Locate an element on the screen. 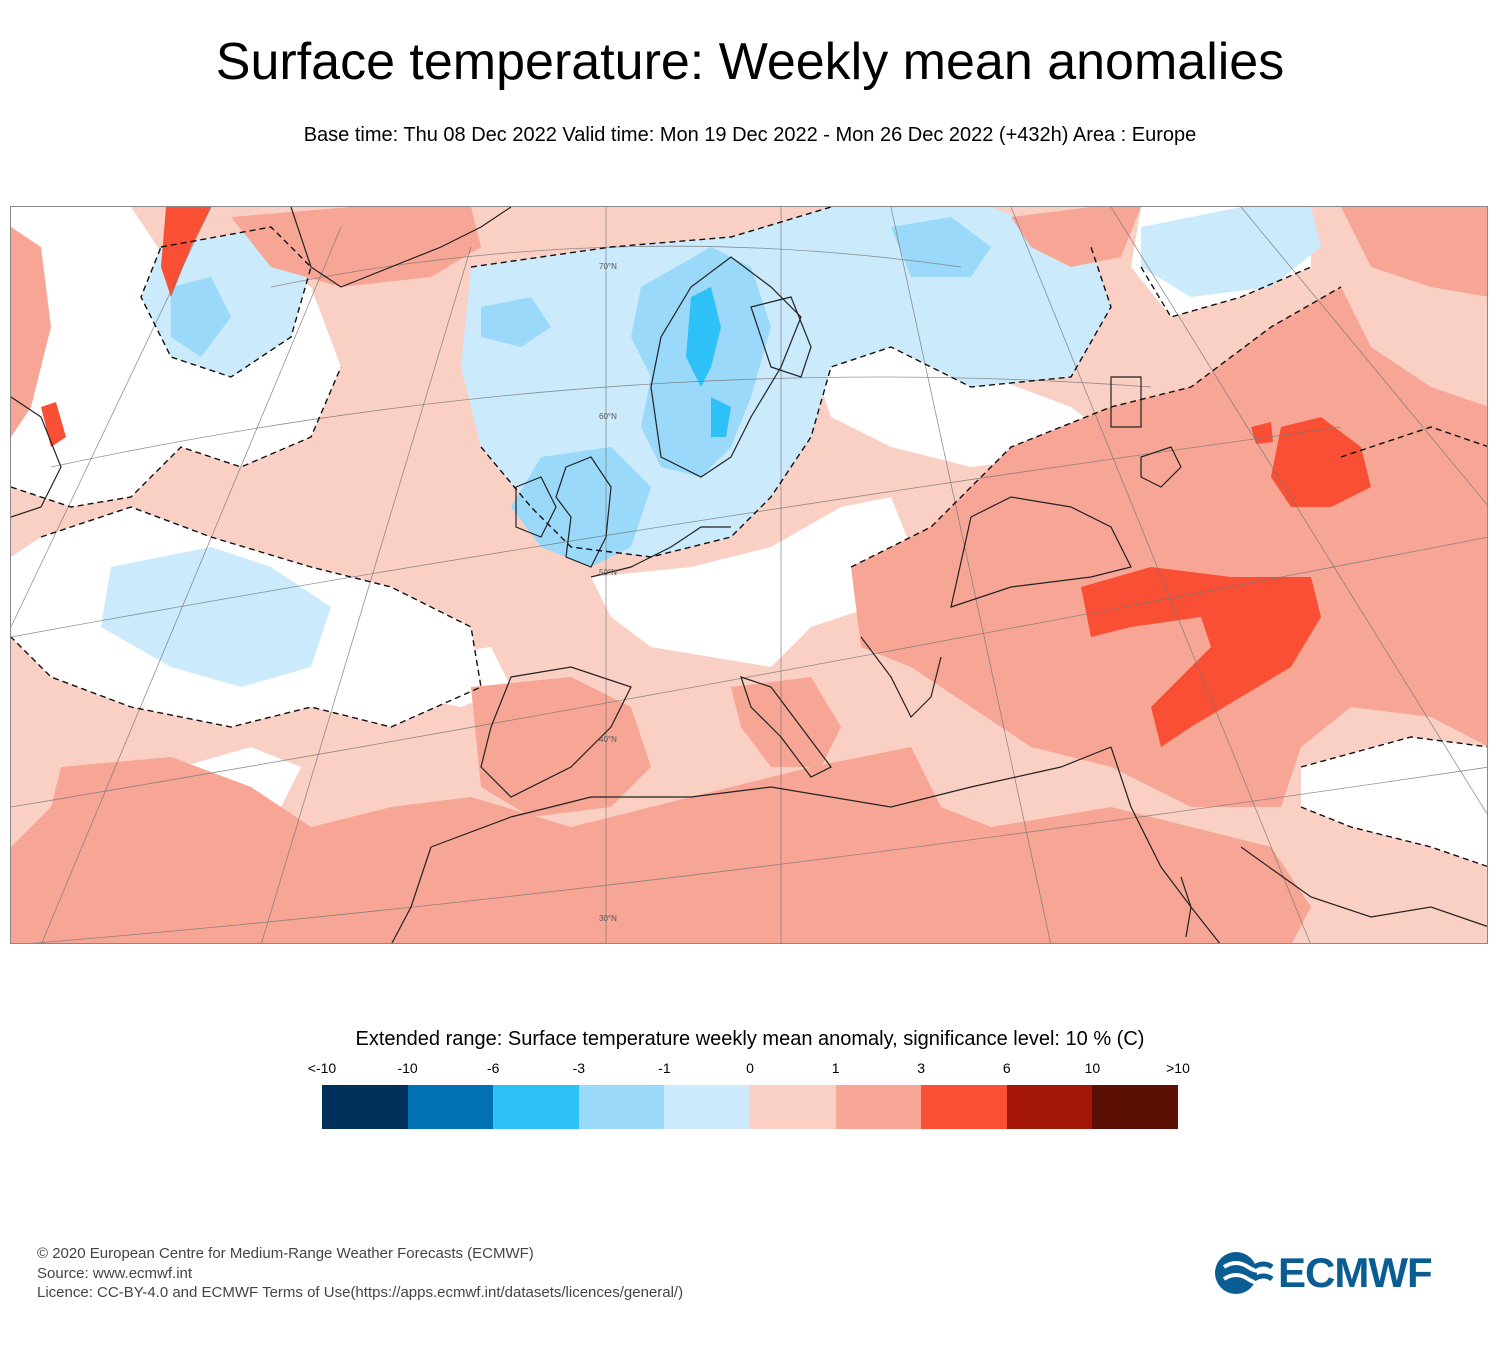 This screenshot has width=1500, height=1350. latitude-labels: 70°N 60°N 50°N 40°N 30°N is located at coordinates (608, 592).